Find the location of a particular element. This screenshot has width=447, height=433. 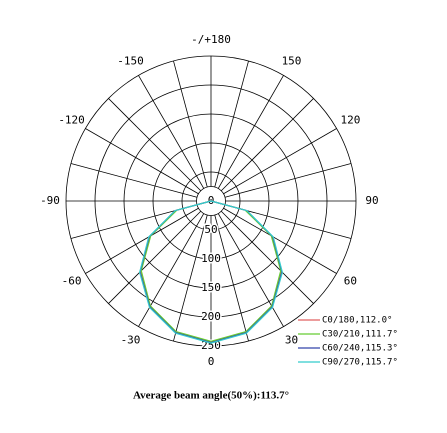

angle-tick-label: 150 is located at coordinates (292, 61).